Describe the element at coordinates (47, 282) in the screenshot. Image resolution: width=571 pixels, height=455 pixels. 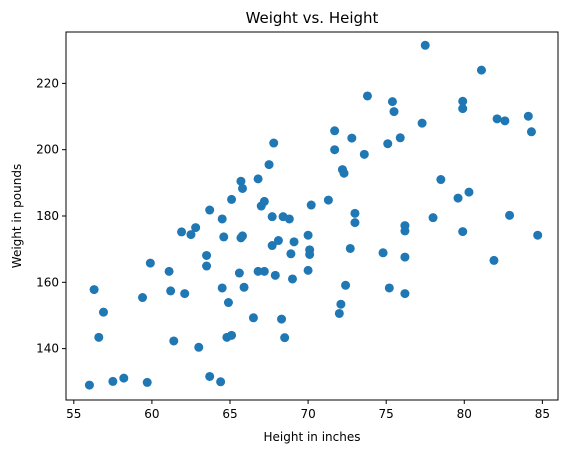
I see `y-tick-label: 160` at that location.